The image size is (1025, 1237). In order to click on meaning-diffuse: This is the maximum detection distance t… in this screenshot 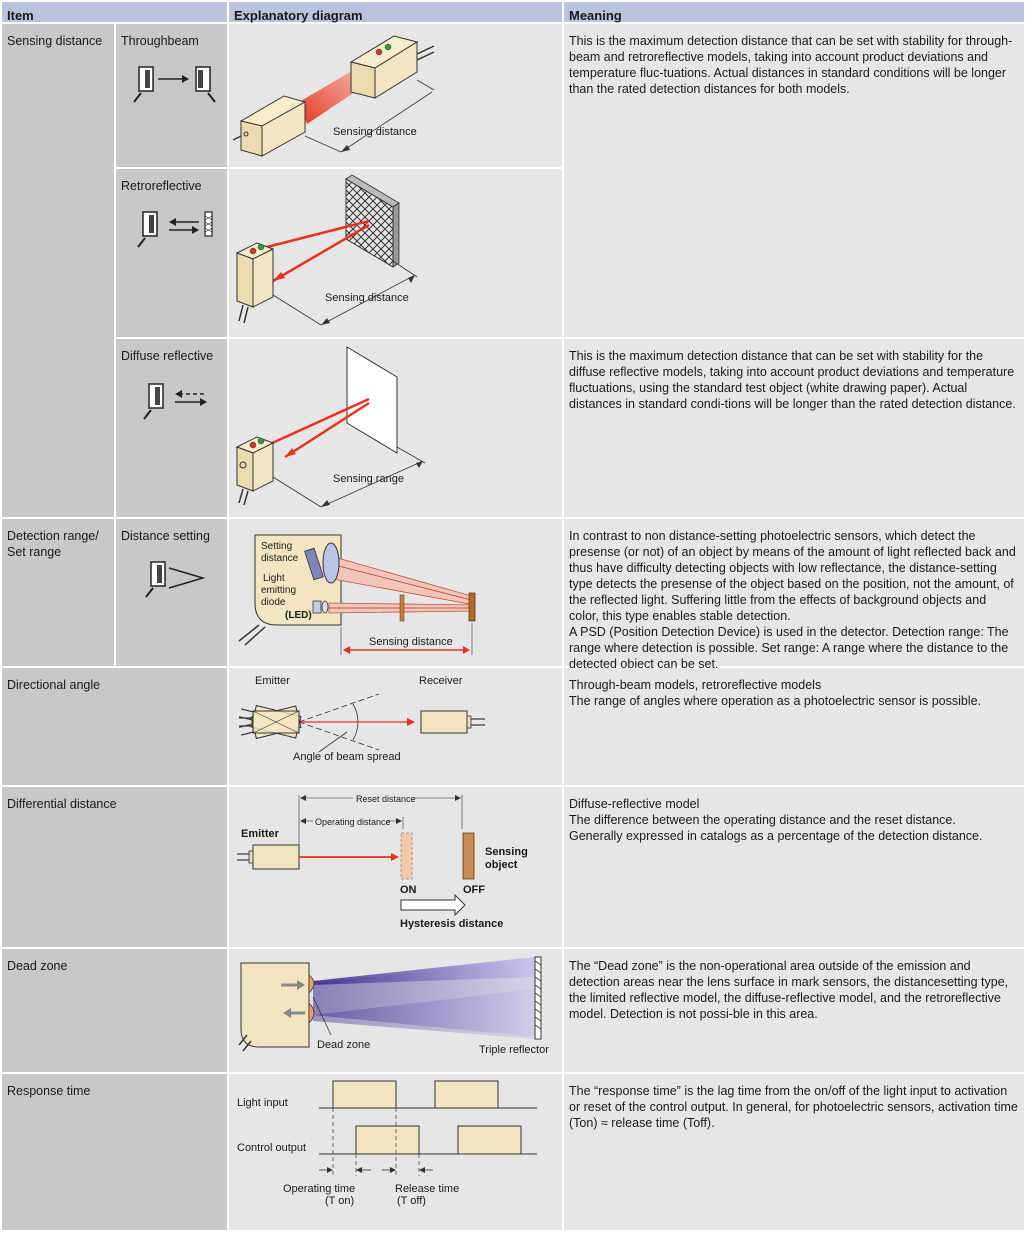, I will do `click(794, 428)`.